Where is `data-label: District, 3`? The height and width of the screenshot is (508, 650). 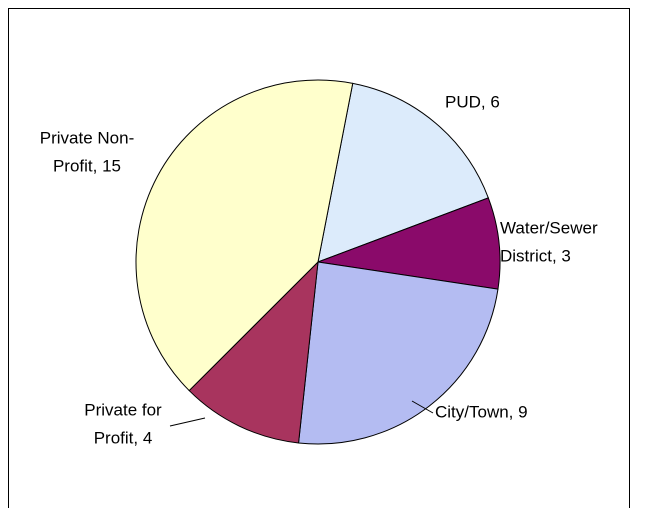 data-label: District, 3 is located at coordinates (535, 255).